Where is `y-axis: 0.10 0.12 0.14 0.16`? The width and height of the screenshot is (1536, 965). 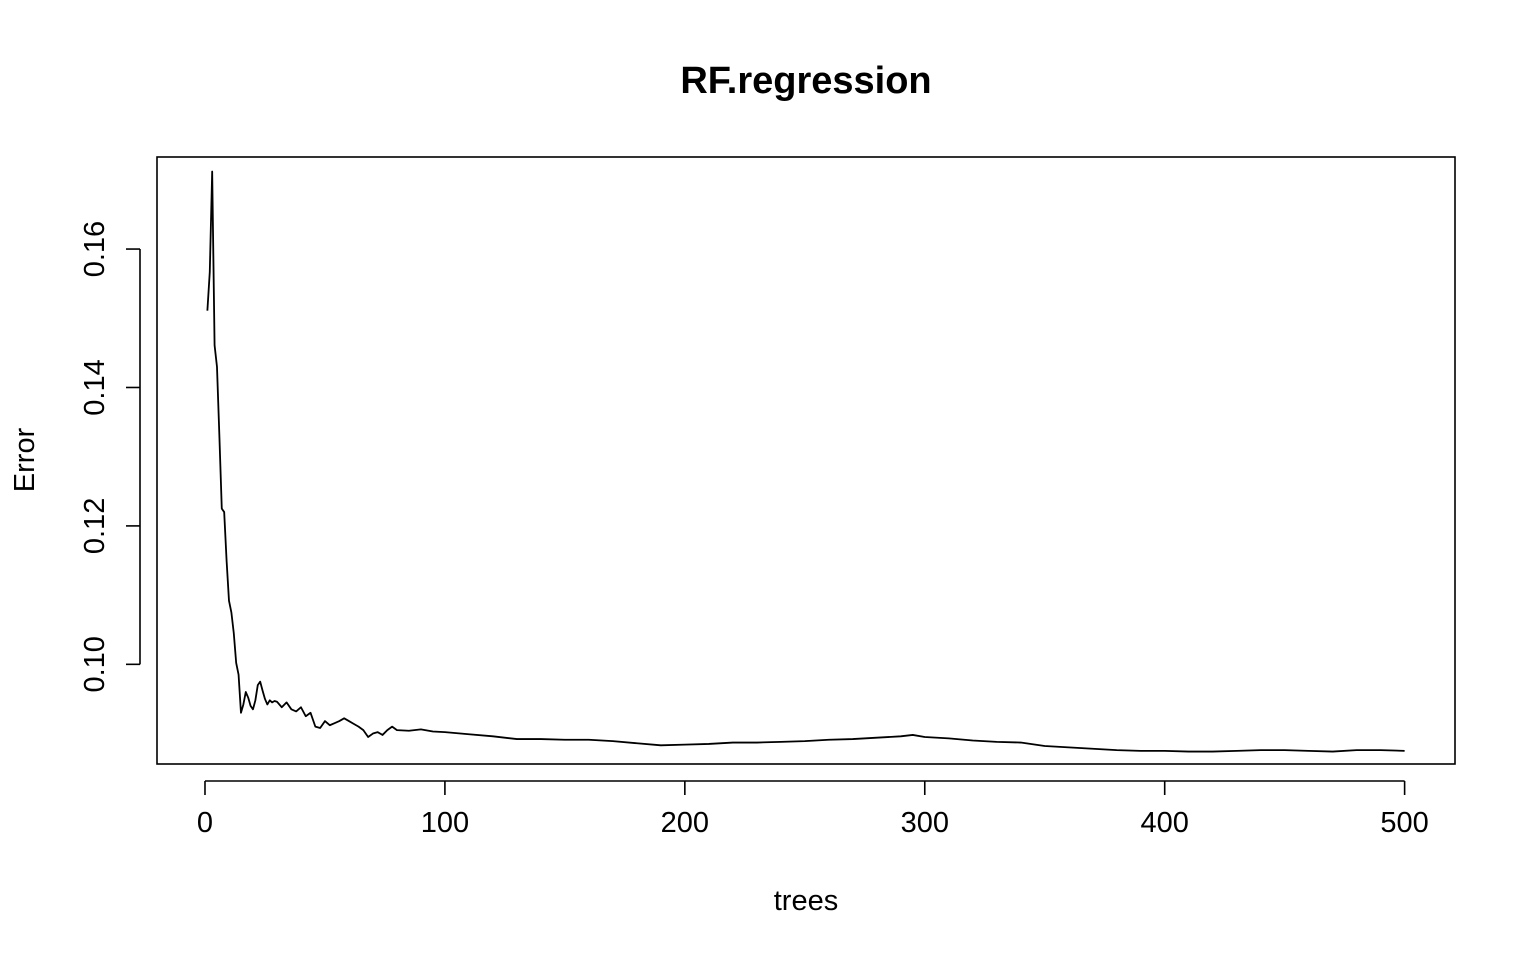
y-axis: 0.10 0.12 0.14 0.16 is located at coordinates (110, 457).